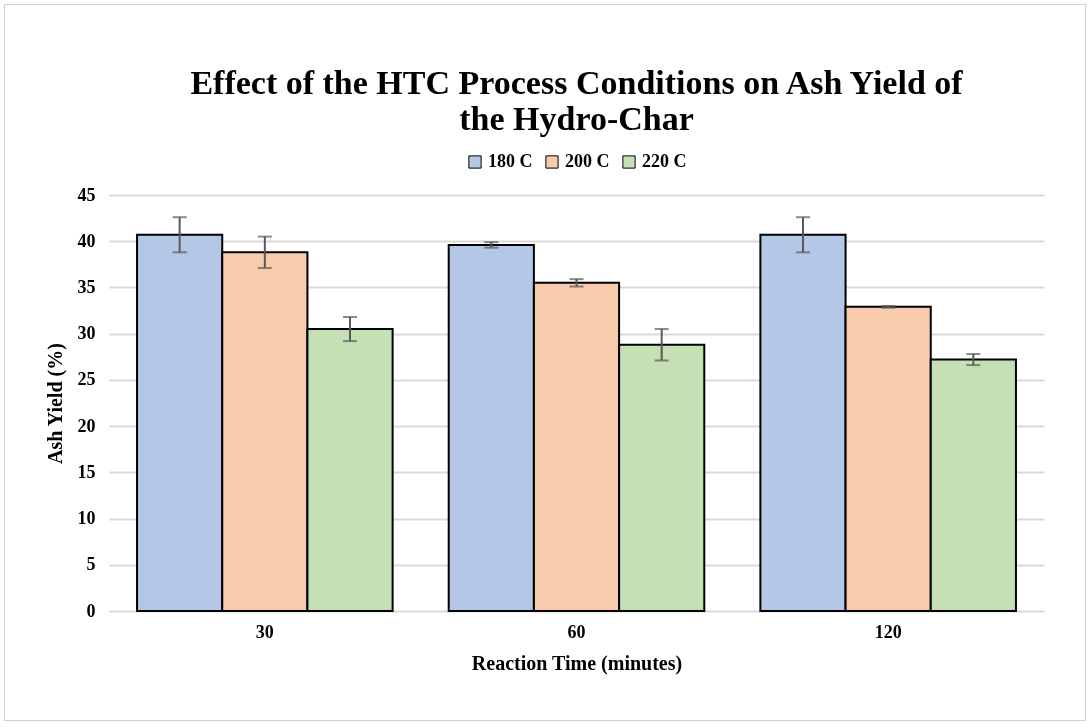 The image size is (1092, 727). Describe the element at coordinates (55, 403) in the screenshot. I see `y-axis-title: Ash Yield (%)` at that location.